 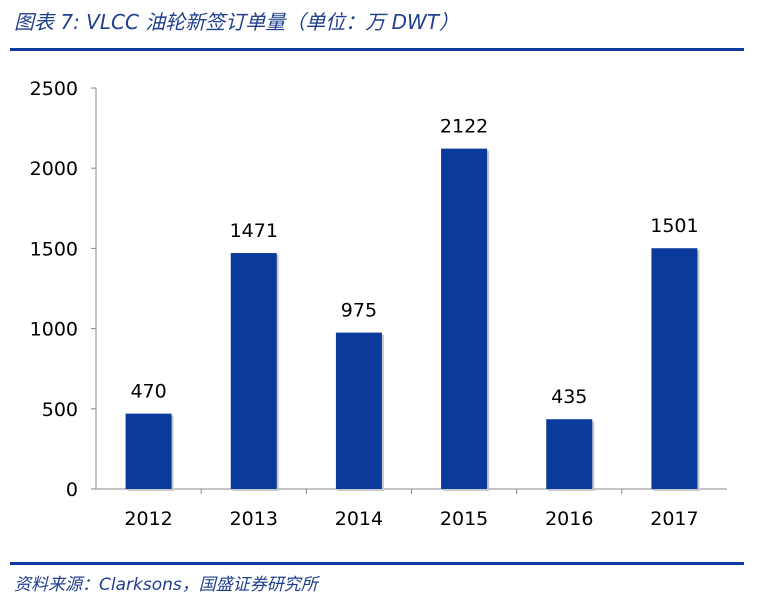 What do you see at coordinates (72, 490) in the screenshot?
I see `y-tick-label: 0` at bounding box center [72, 490].